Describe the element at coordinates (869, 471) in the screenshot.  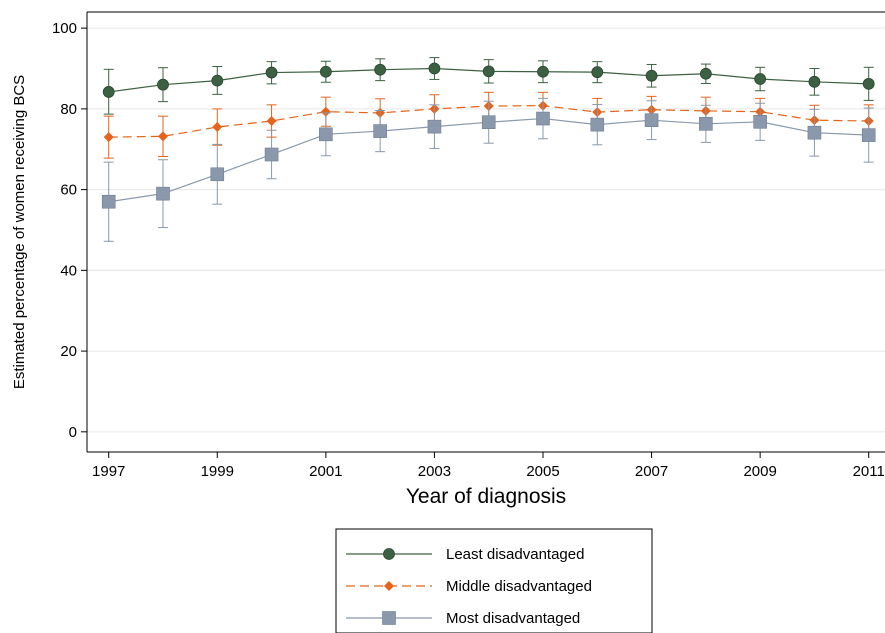
I see `x-tick-label: 2011` at that location.